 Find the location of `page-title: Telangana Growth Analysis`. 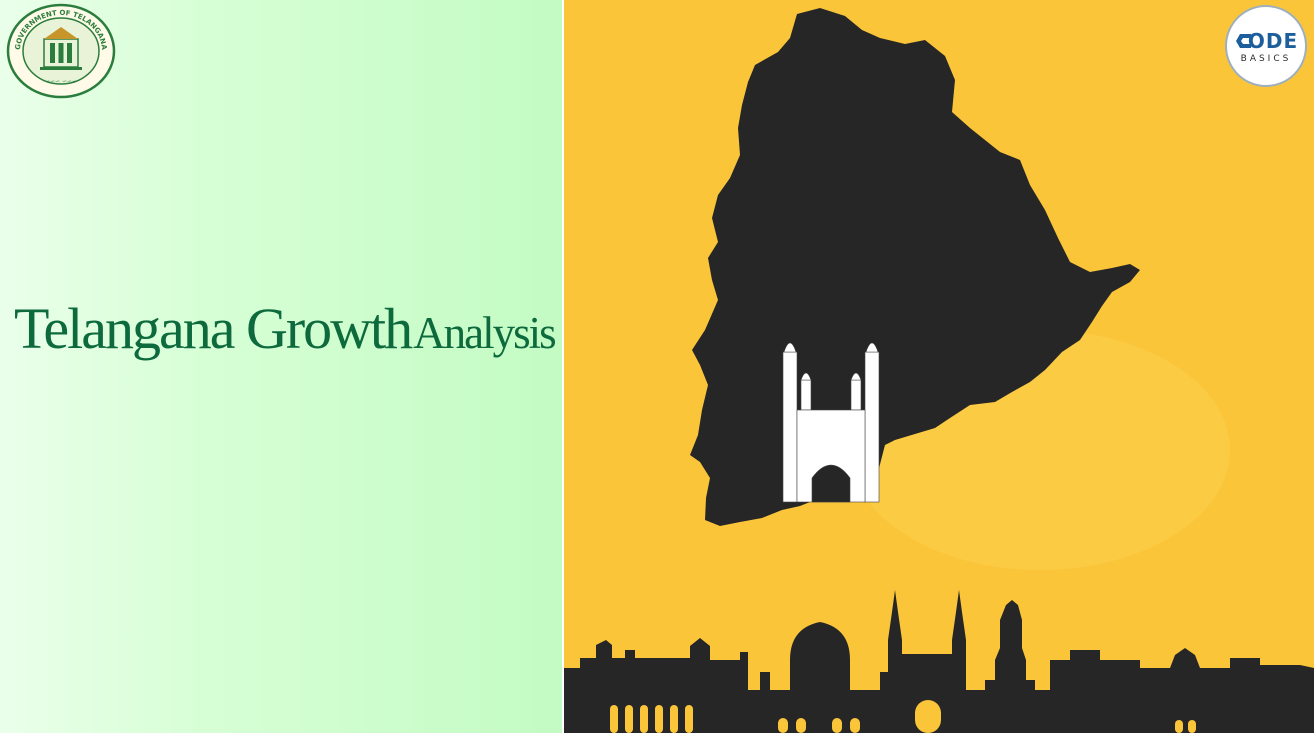

page-title: Telangana Growth Analysis is located at coordinates (286, 329).